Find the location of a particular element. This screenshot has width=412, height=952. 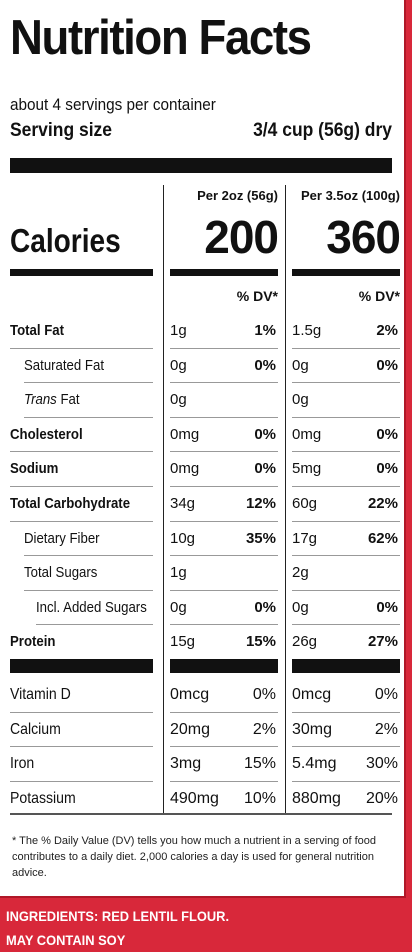

nutrient-name: Sodium is located at coordinates (34, 468).